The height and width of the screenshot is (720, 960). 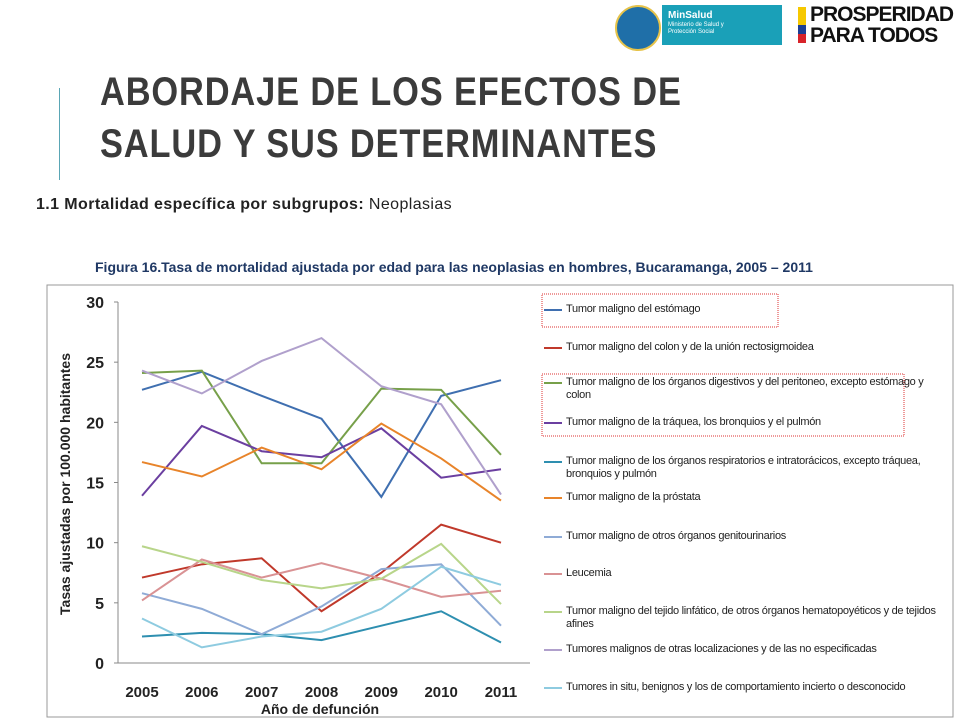 What do you see at coordinates (690, 15) in the screenshot?
I see `ministry-name: MinSalud` at bounding box center [690, 15].